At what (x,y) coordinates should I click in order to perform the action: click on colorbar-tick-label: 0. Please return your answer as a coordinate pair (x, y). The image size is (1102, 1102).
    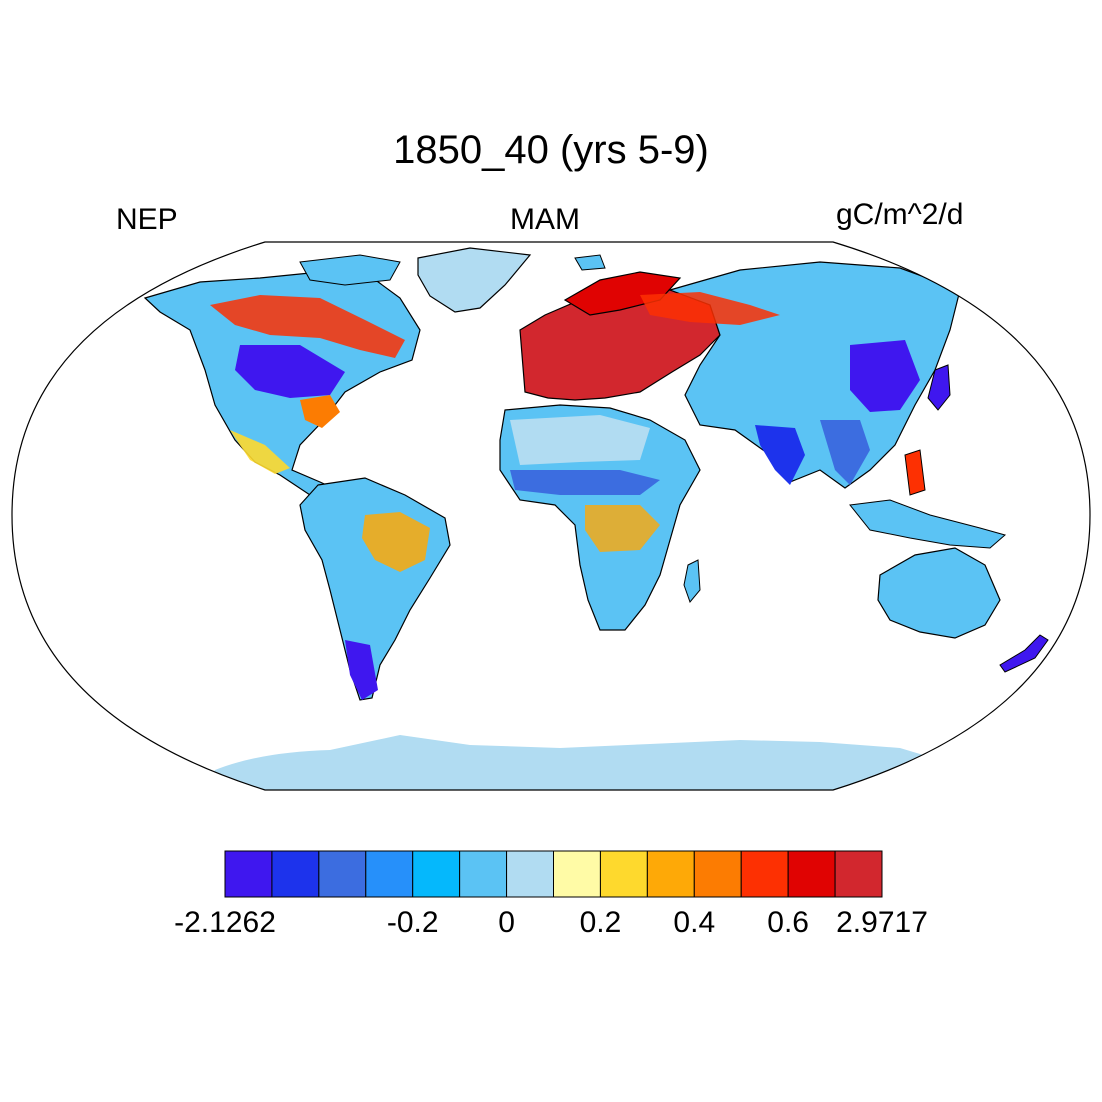
    Looking at the image, I should click on (506, 922).